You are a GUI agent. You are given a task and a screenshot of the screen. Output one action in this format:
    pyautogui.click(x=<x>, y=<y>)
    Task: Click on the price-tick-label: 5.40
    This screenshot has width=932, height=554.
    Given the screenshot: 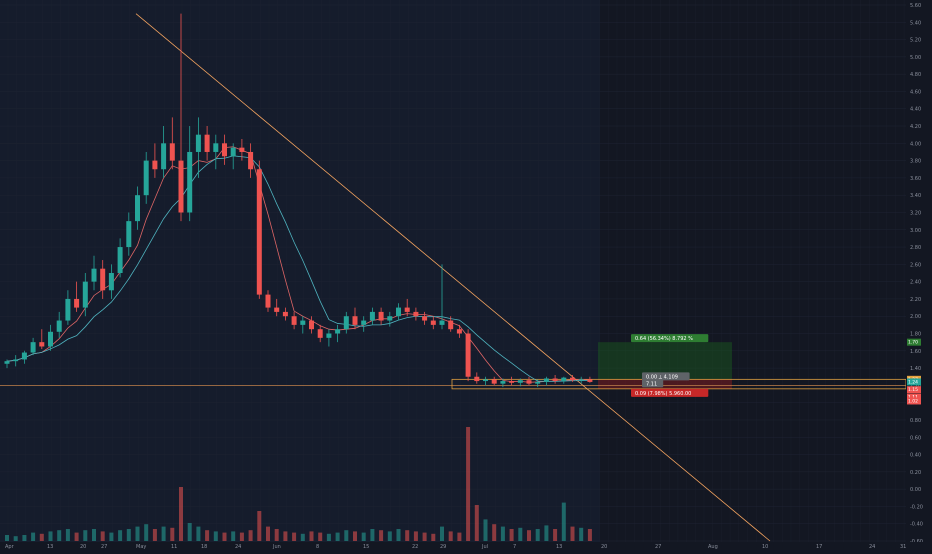 What is the action you would take?
    pyautogui.click(x=915, y=23)
    